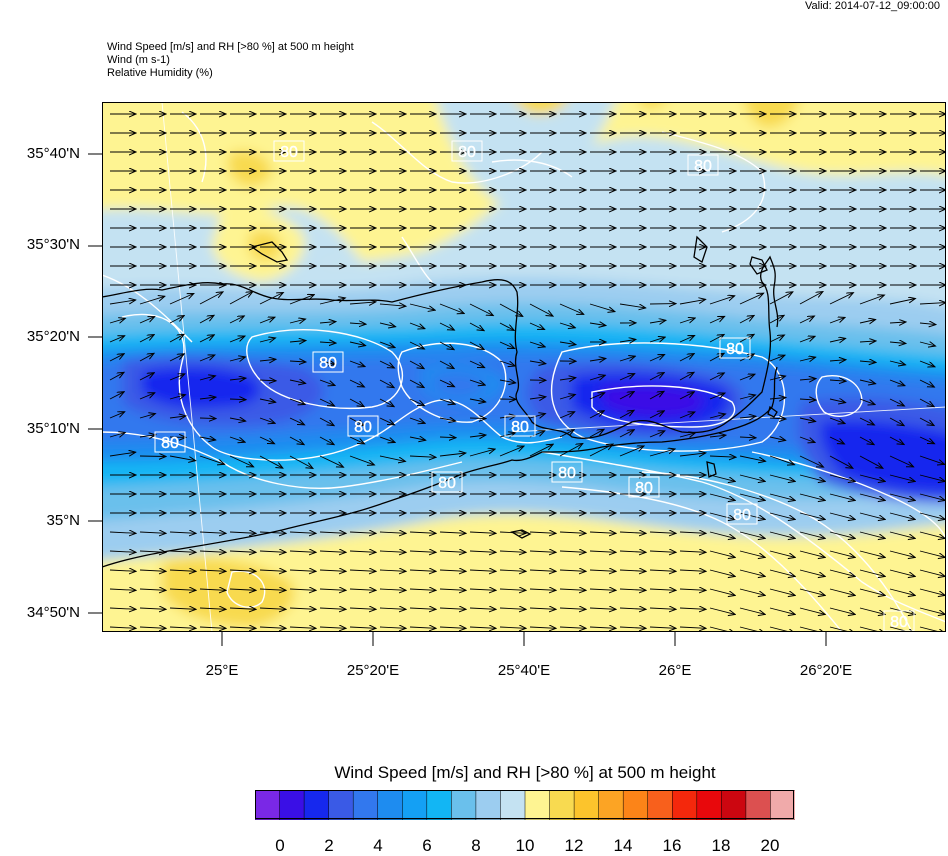  What do you see at coordinates (872, 6) in the screenshot?
I see `valid-time: Valid: 2014-07-12_09:00:00` at bounding box center [872, 6].